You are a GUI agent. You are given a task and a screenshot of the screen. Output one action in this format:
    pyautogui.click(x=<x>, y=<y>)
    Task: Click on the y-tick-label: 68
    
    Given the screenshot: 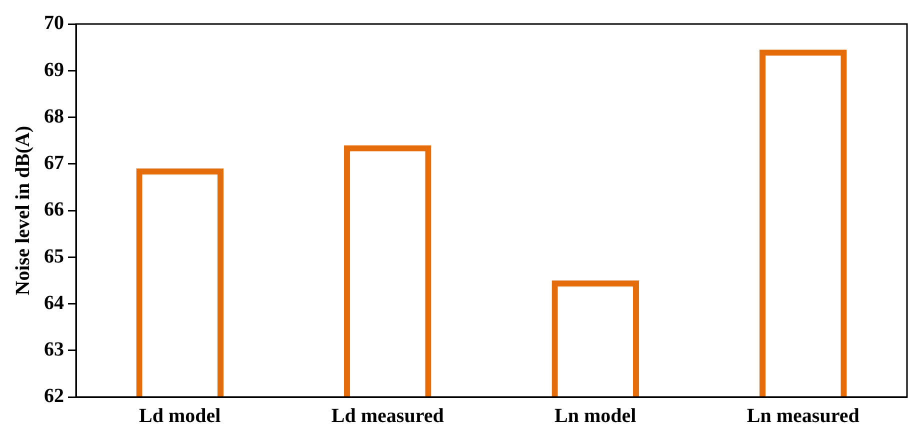 What is the action you would take?
    pyautogui.click(x=54, y=116)
    